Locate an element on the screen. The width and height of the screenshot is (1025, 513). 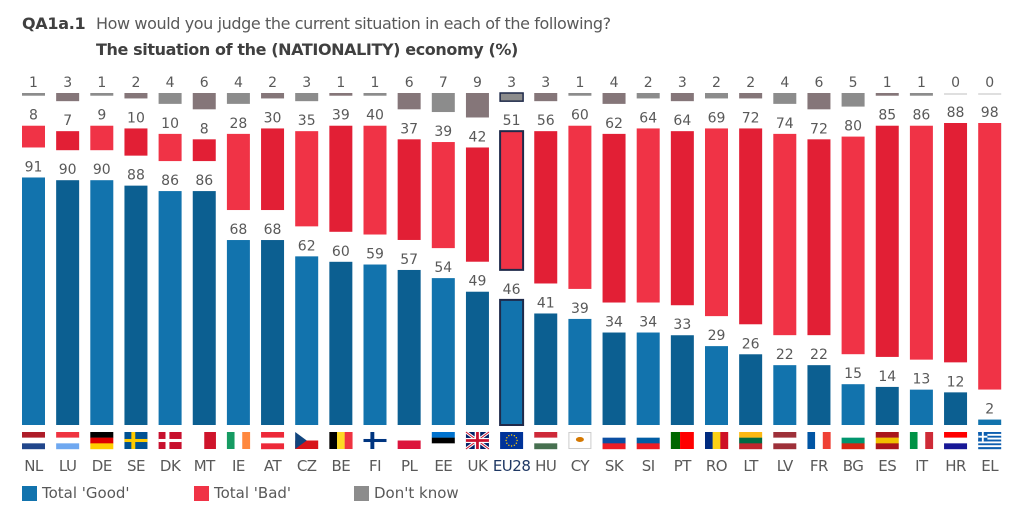
flag-nl-icon is located at coordinates (33, 441).